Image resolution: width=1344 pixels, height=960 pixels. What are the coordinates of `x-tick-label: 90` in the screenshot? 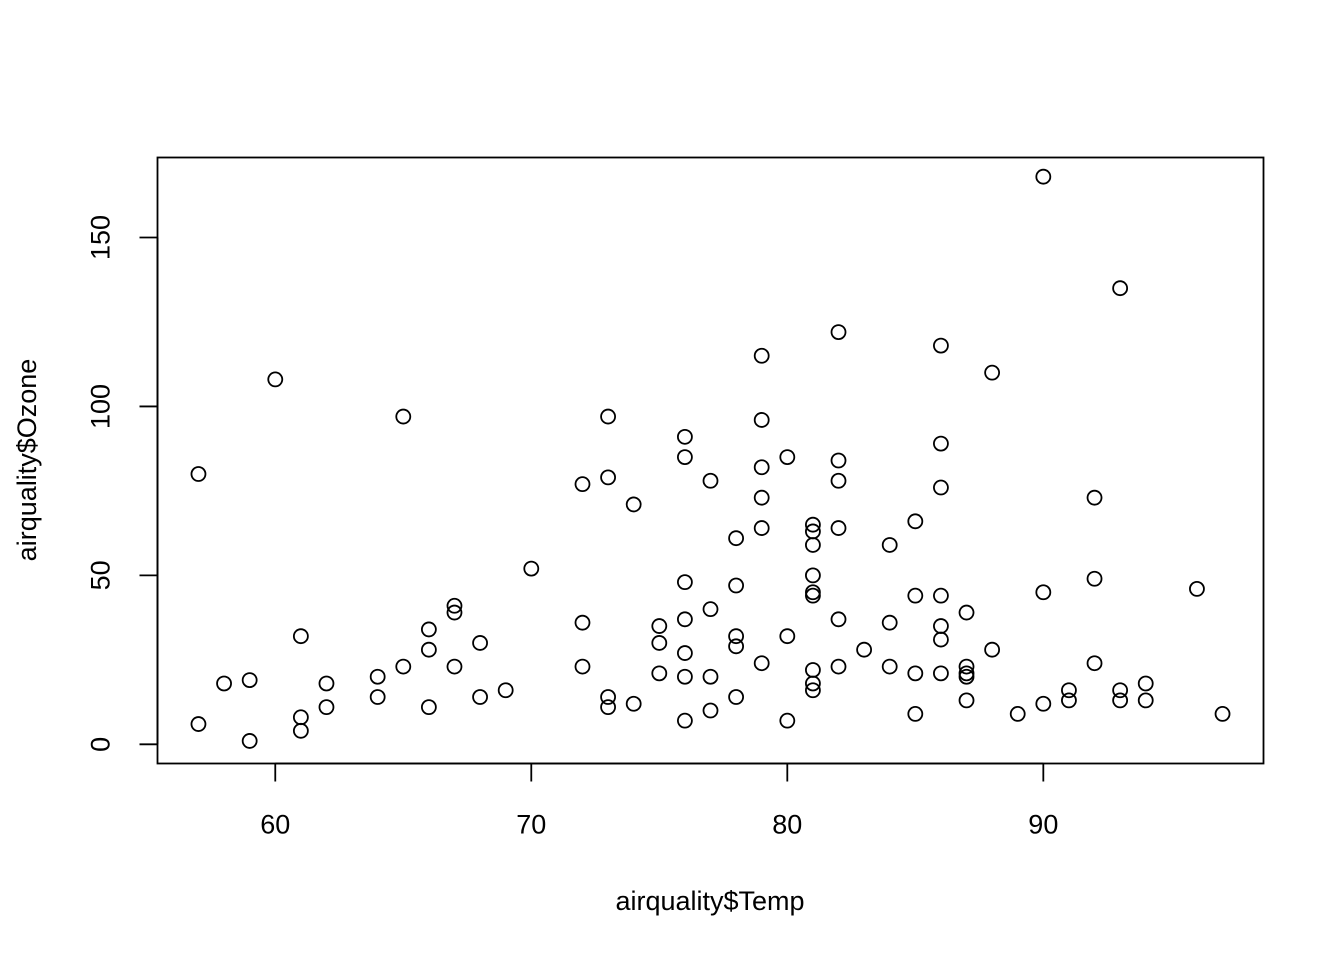 It's located at (1043, 825).